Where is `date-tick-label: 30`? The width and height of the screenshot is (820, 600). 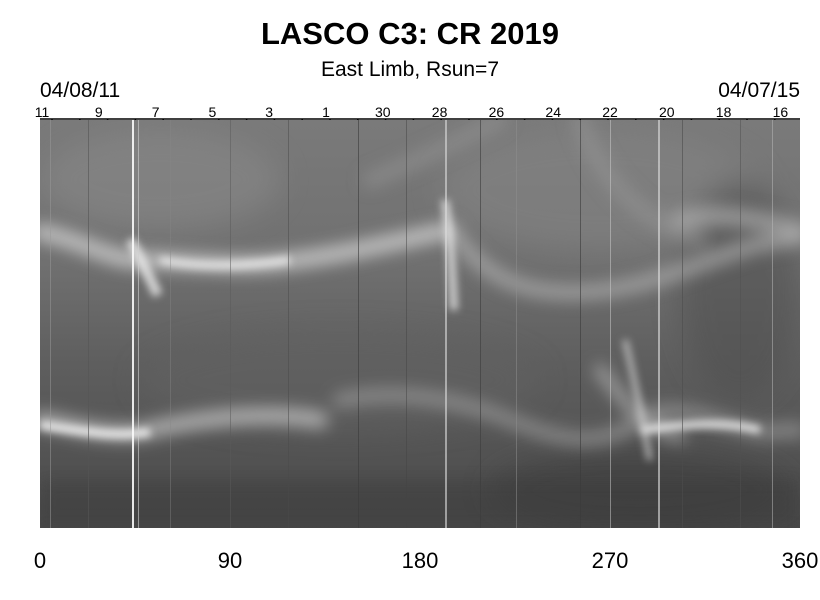 date-tick-label: 30 is located at coordinates (383, 112).